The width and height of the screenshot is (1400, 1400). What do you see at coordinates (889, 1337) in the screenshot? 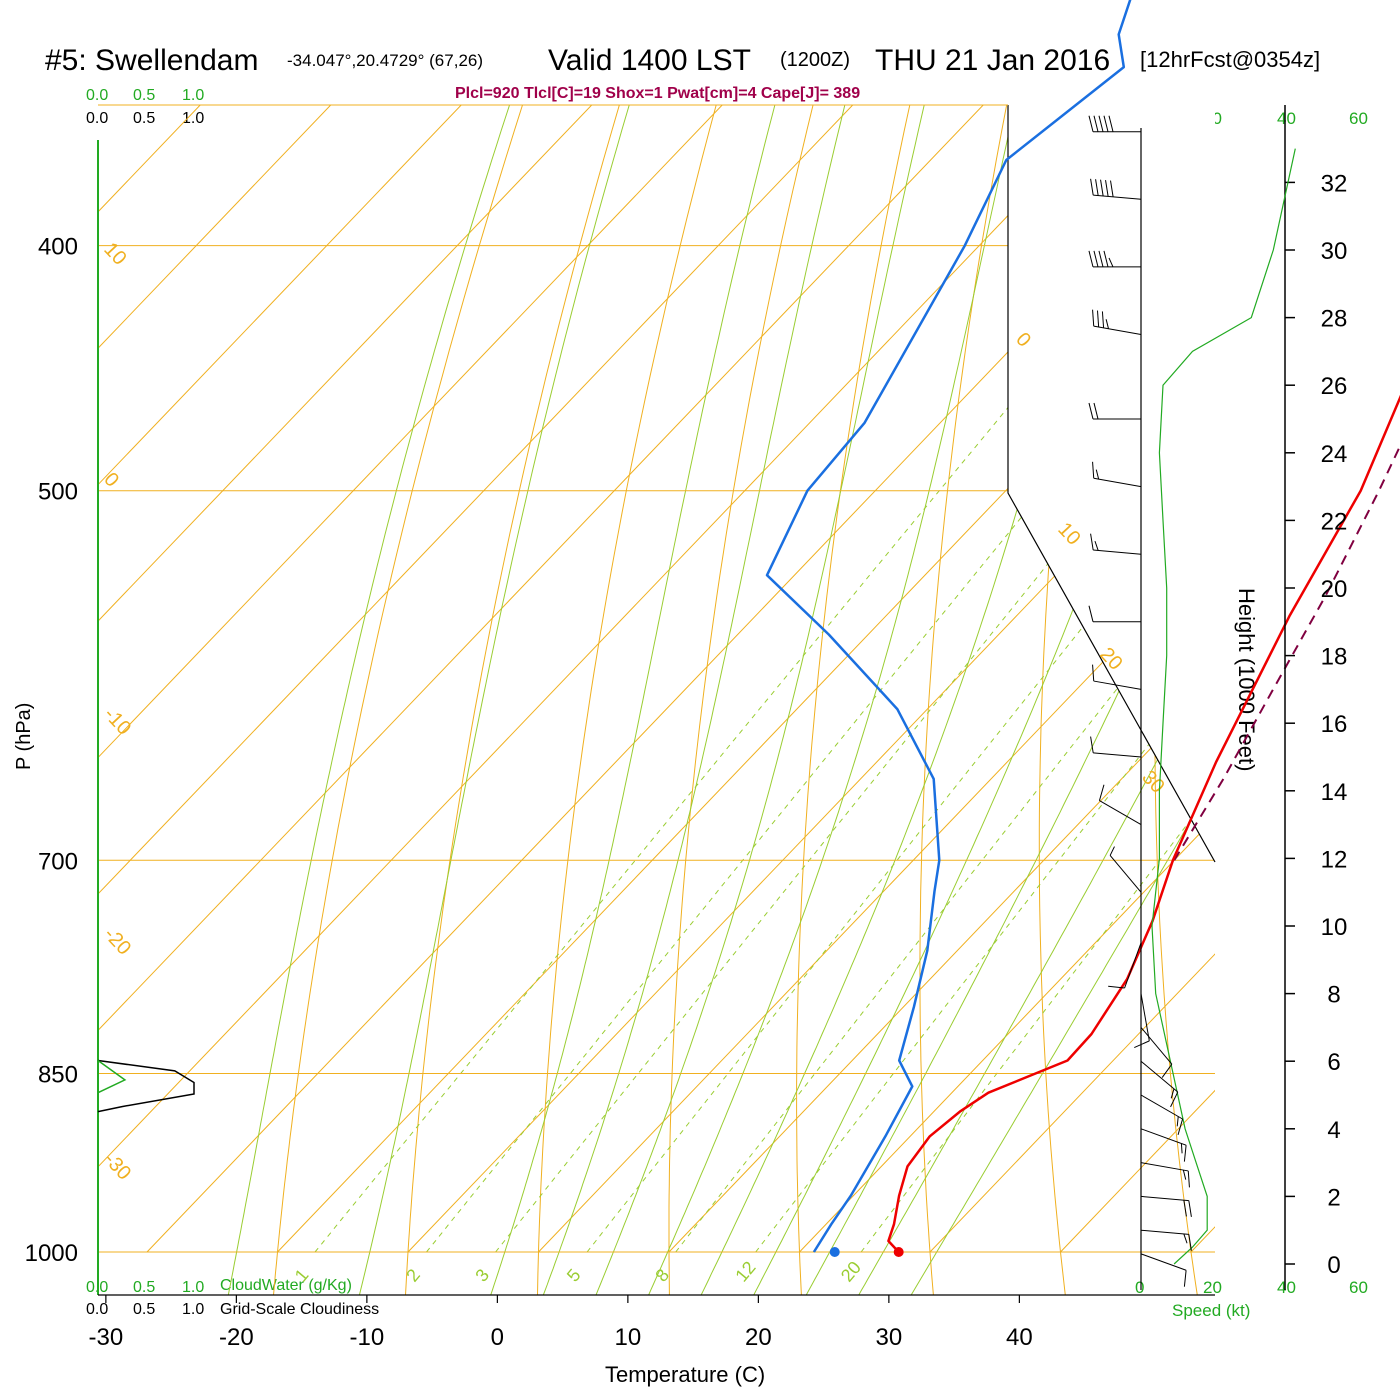
I see `temperature-tick-label: 30` at bounding box center [889, 1337].